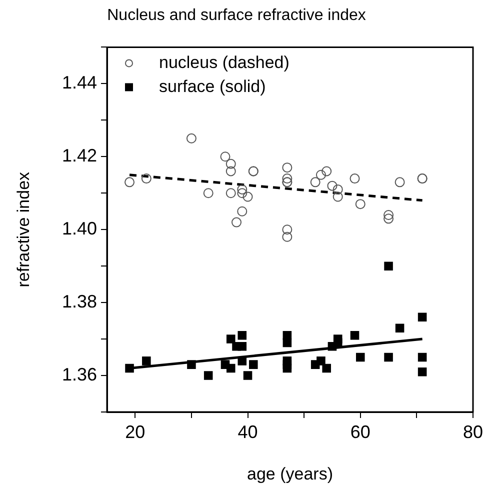 The height and width of the screenshot is (491, 488). What do you see at coordinates (79, 228) in the screenshot?
I see `text: 1.40` at bounding box center [79, 228].